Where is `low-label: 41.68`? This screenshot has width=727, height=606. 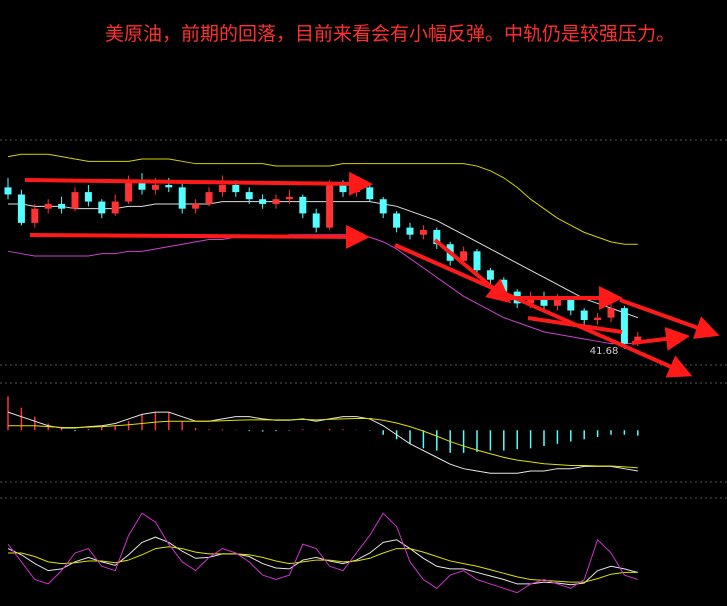
low-label: 41.68 is located at coordinates (604, 351).